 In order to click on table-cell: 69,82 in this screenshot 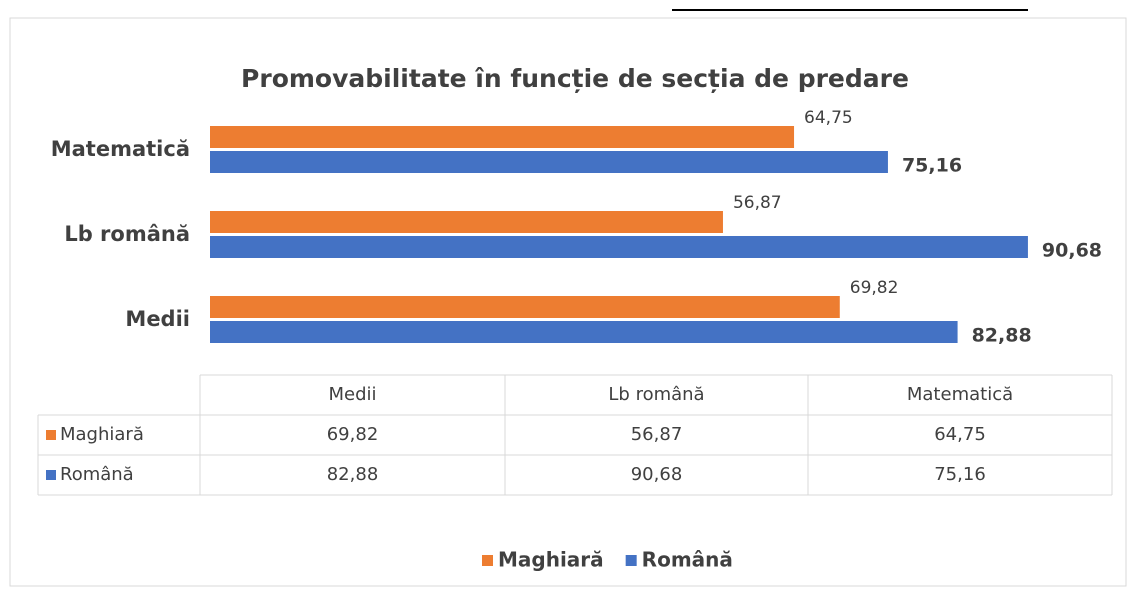, I will do `click(353, 434)`.